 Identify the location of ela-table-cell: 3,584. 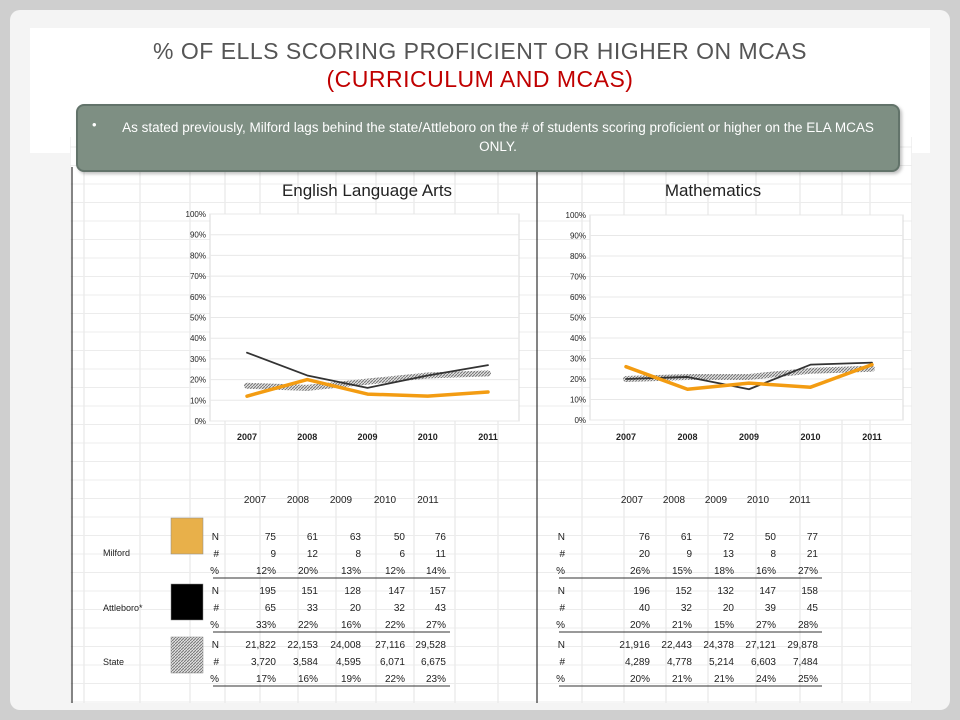
(305, 662).